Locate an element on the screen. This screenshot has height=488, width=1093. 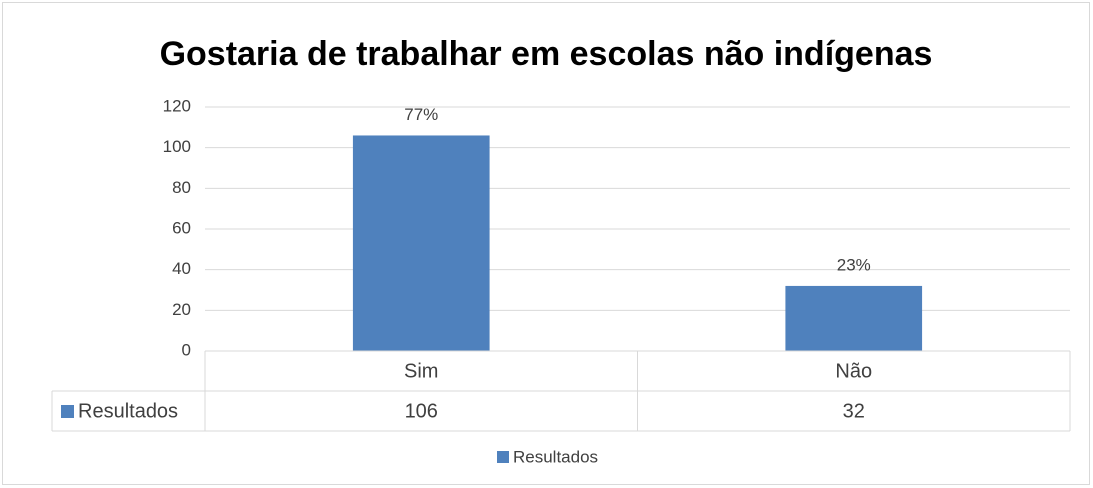
y-tick-label: 20 is located at coordinates (181, 309).